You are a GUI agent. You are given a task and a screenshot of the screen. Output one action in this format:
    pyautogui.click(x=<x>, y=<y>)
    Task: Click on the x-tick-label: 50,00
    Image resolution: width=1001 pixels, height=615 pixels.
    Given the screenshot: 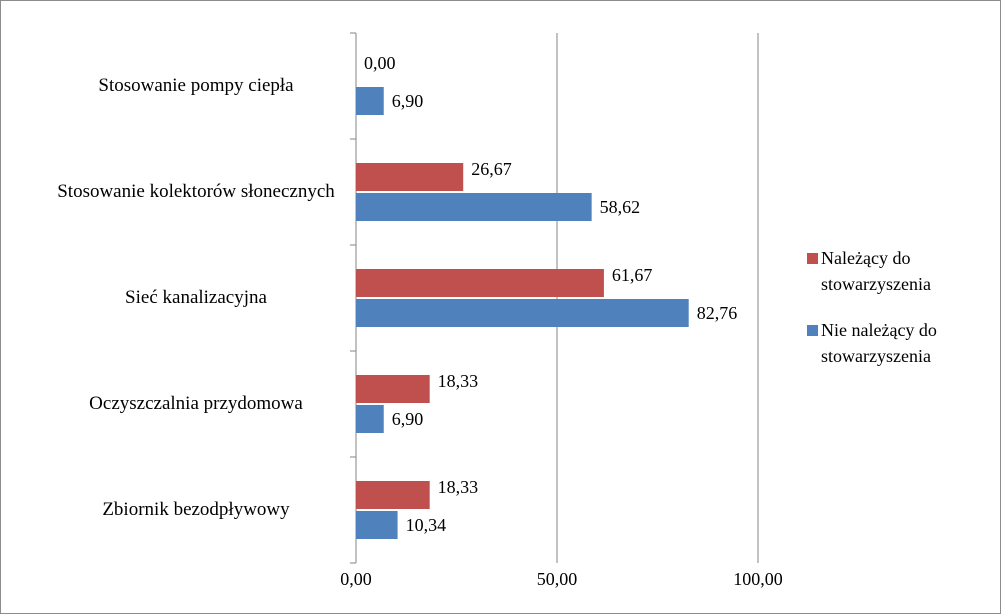 What is the action you would take?
    pyautogui.click(x=557, y=579)
    